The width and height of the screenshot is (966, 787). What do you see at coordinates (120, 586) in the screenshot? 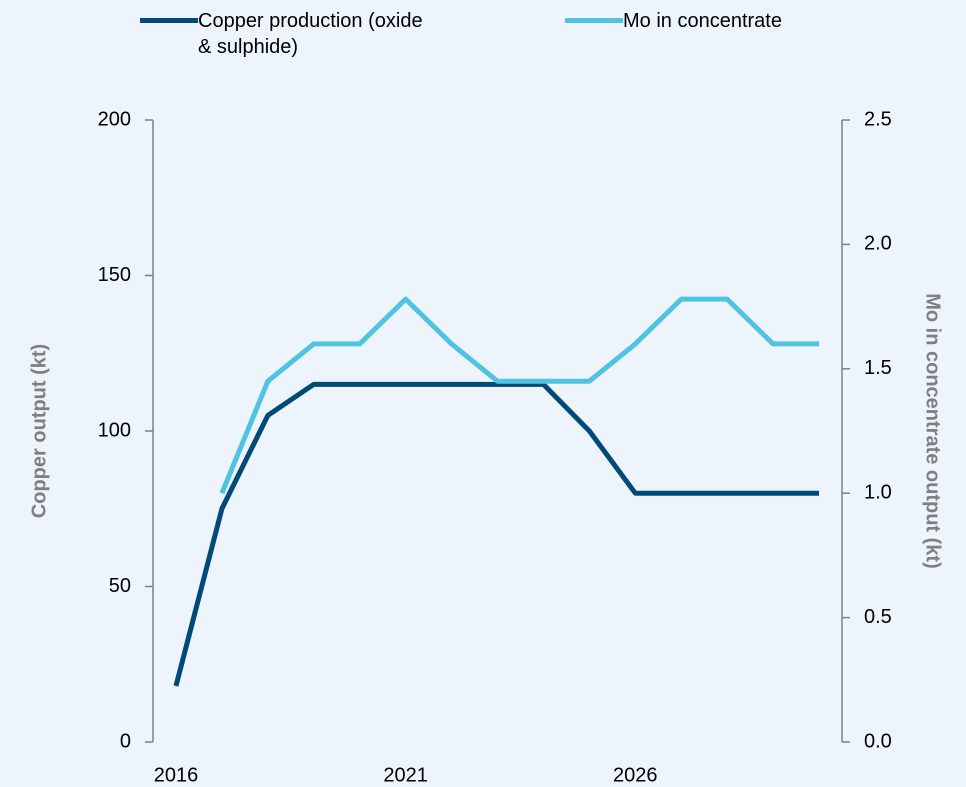
I see `y-tick-label: 50` at bounding box center [120, 586].